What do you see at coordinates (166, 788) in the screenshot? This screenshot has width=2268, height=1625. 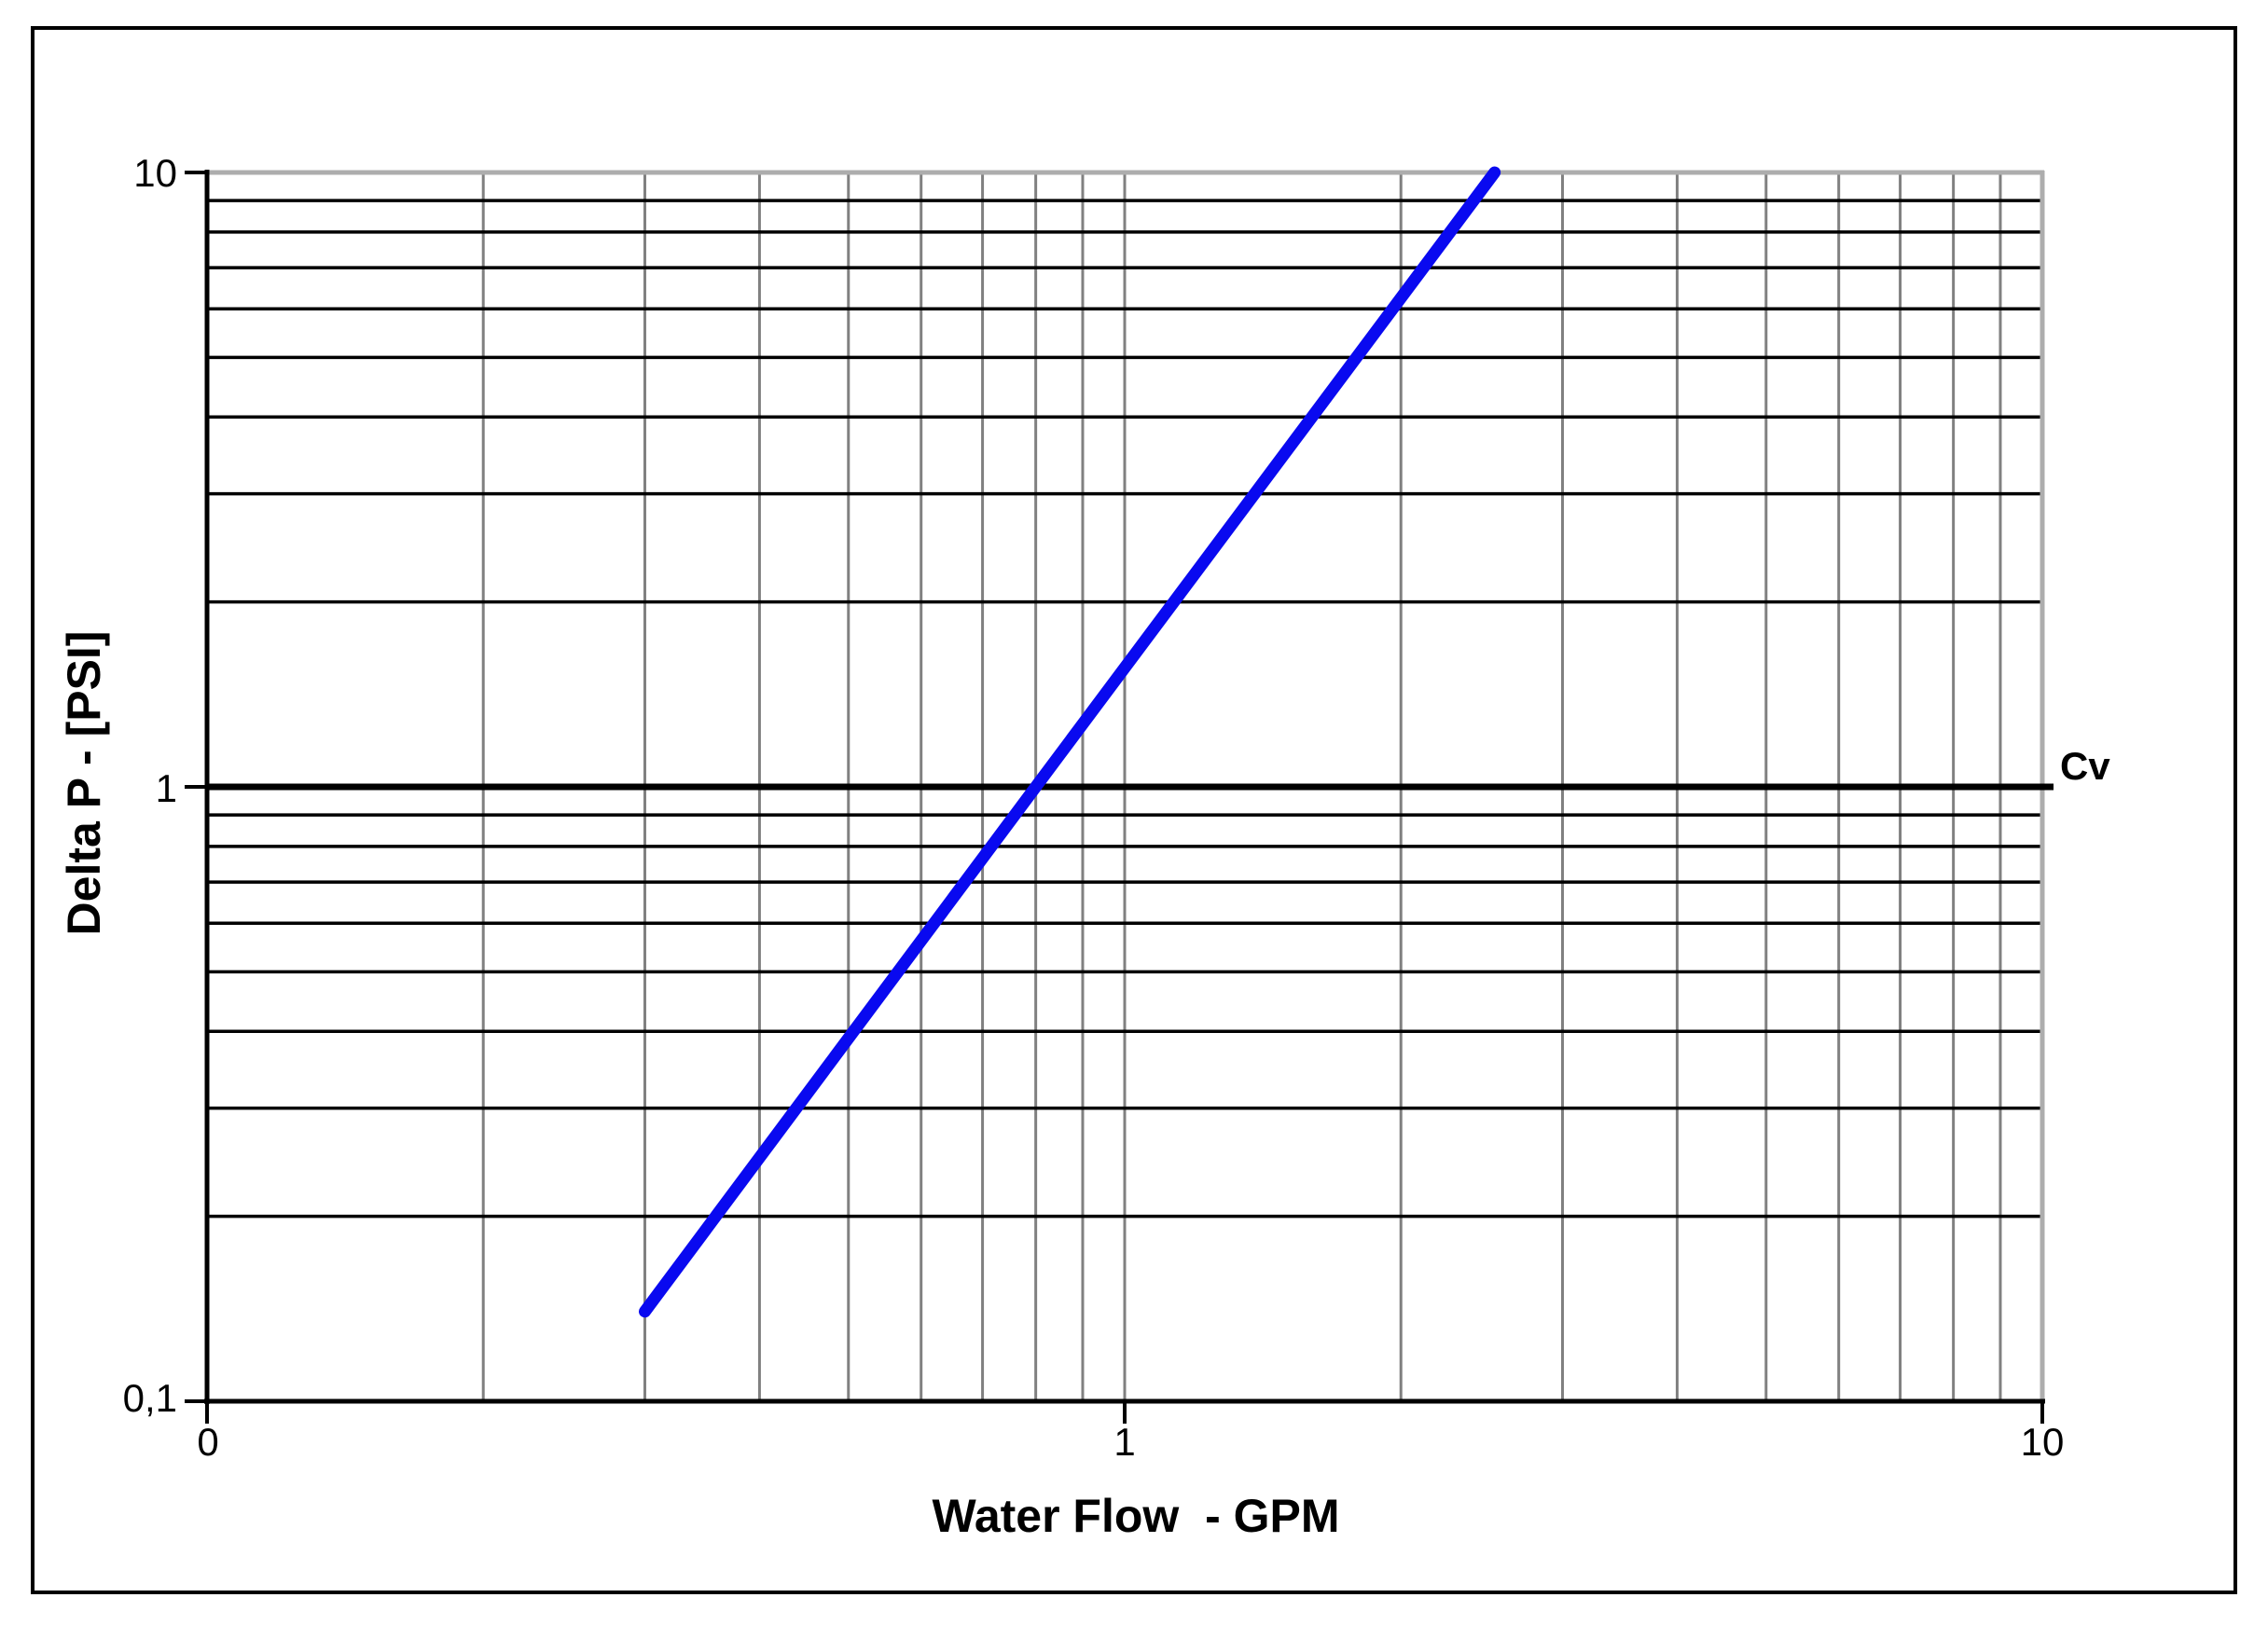 I see `y-tick-label-1: 1` at bounding box center [166, 788].